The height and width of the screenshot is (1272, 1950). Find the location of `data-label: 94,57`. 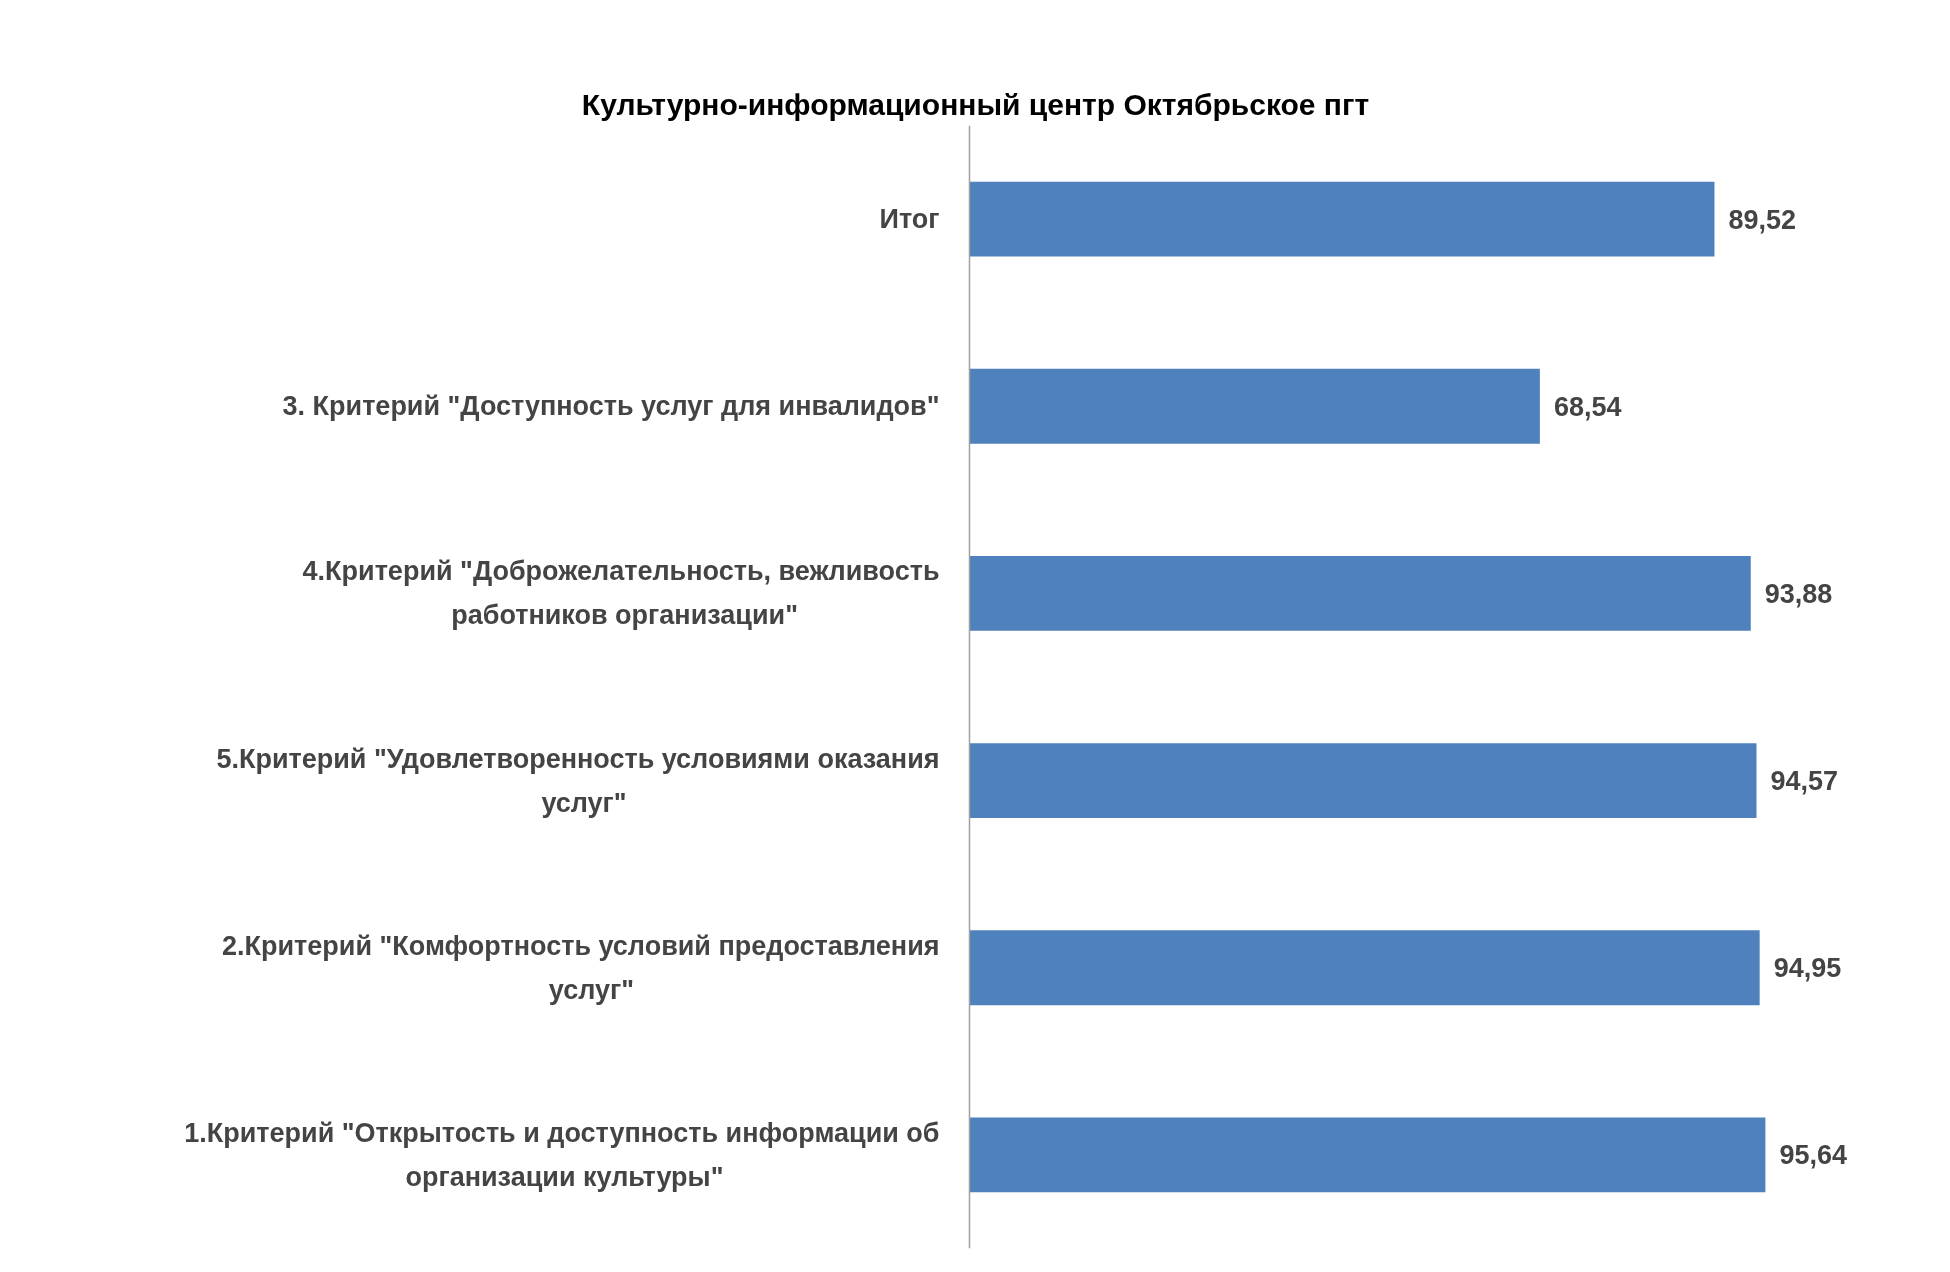

data-label: 94,57 is located at coordinates (1804, 781).